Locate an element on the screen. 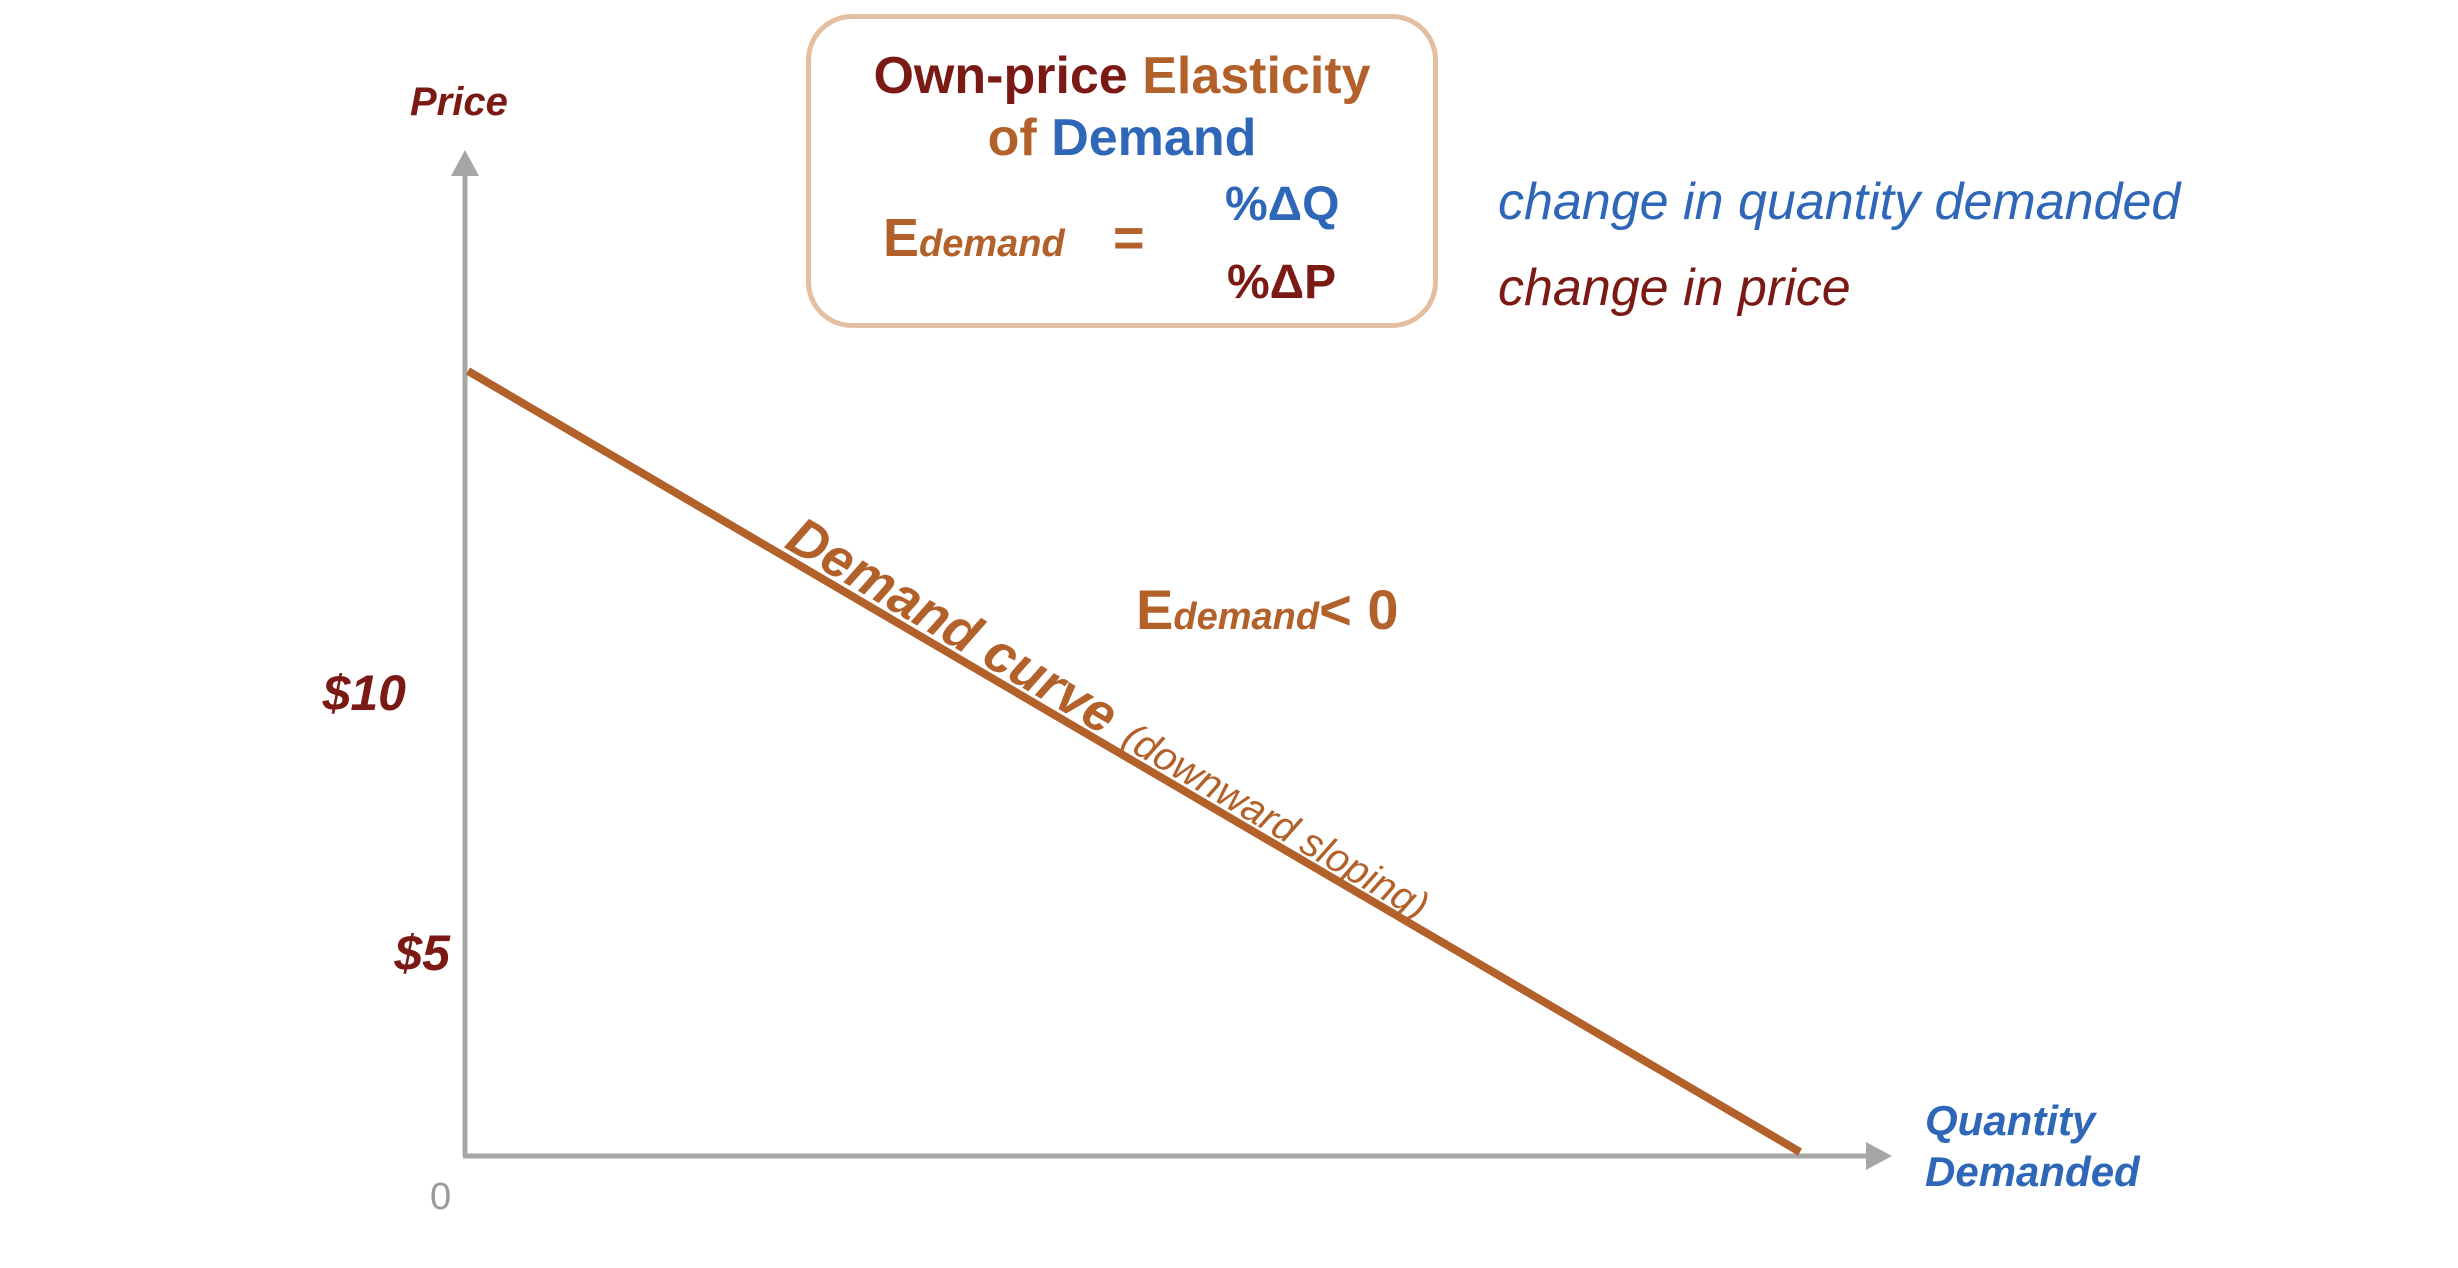  formula-e-subscript: demand is located at coordinates (992, 244).